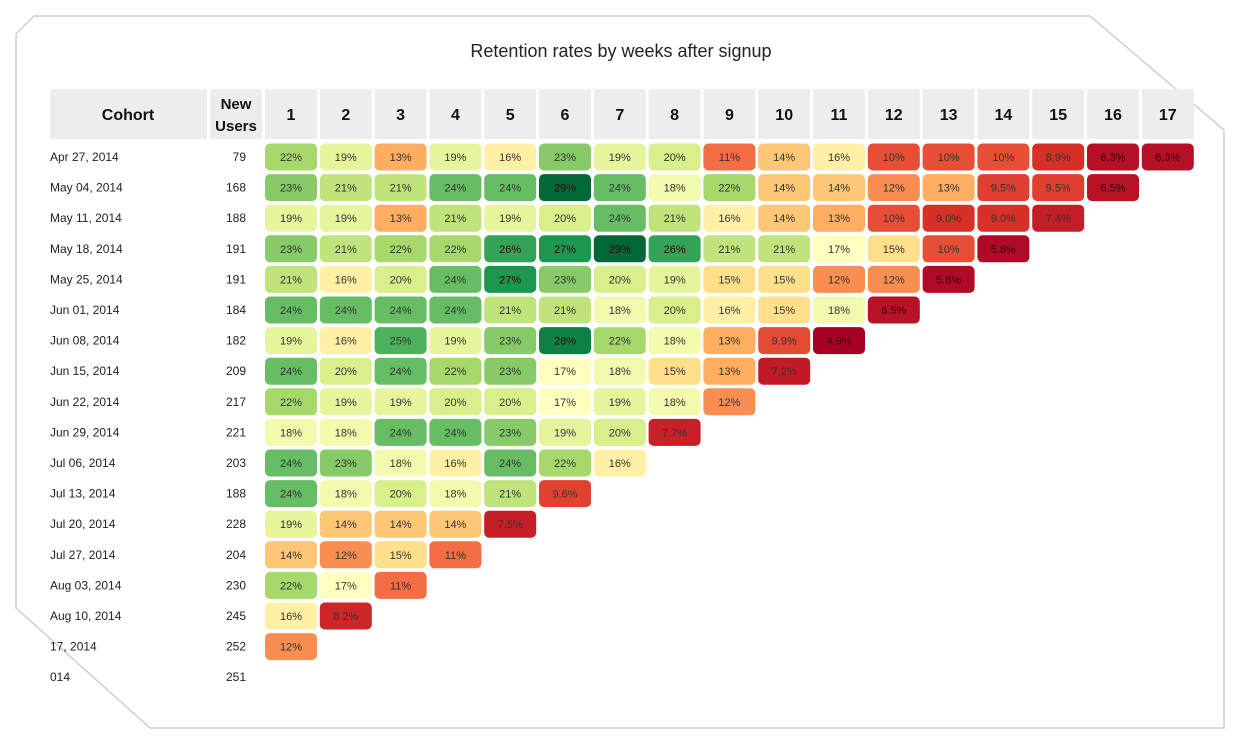 The image size is (1241, 748). I want to click on header-week-label: 13, so click(949, 115).